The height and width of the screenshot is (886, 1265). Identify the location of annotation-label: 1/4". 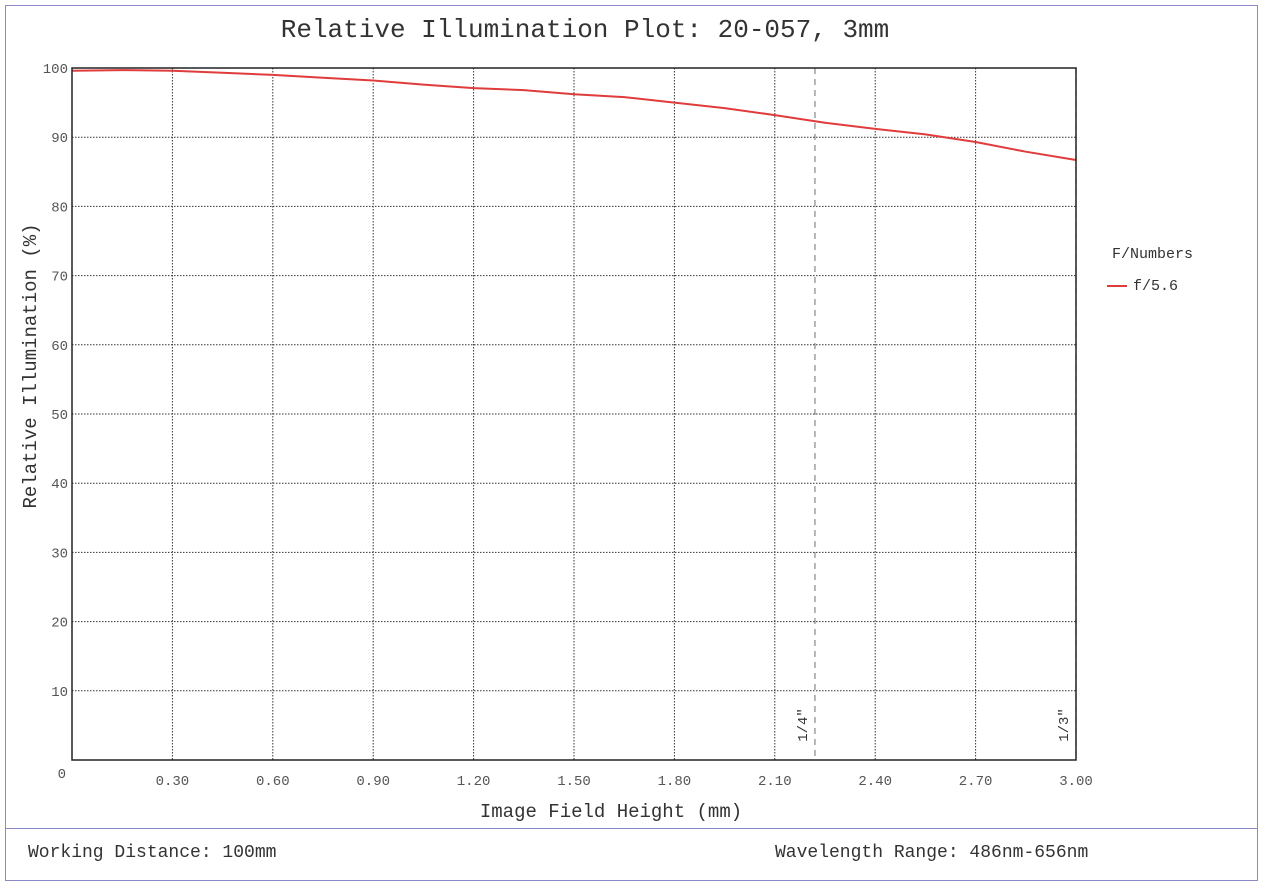
(804, 725).